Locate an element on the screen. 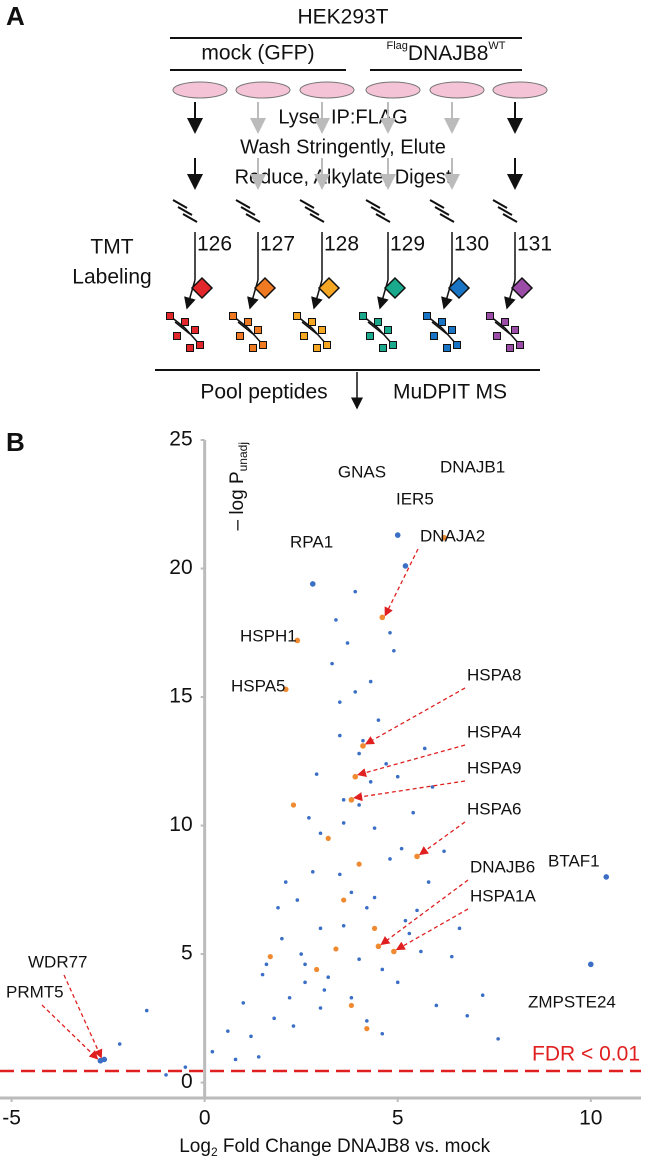 This screenshot has width=645, height=1163. step: Lyse, IP:FLAG is located at coordinates (342, 117).